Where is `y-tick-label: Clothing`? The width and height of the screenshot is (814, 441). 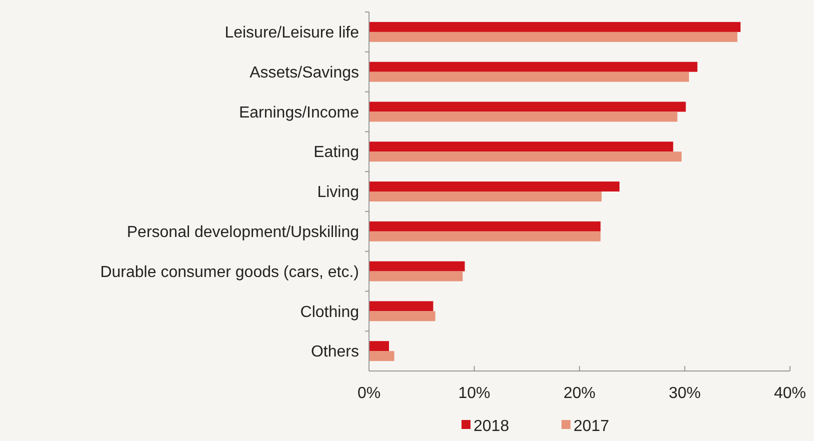
y-tick-label: Clothing is located at coordinates (329, 312).